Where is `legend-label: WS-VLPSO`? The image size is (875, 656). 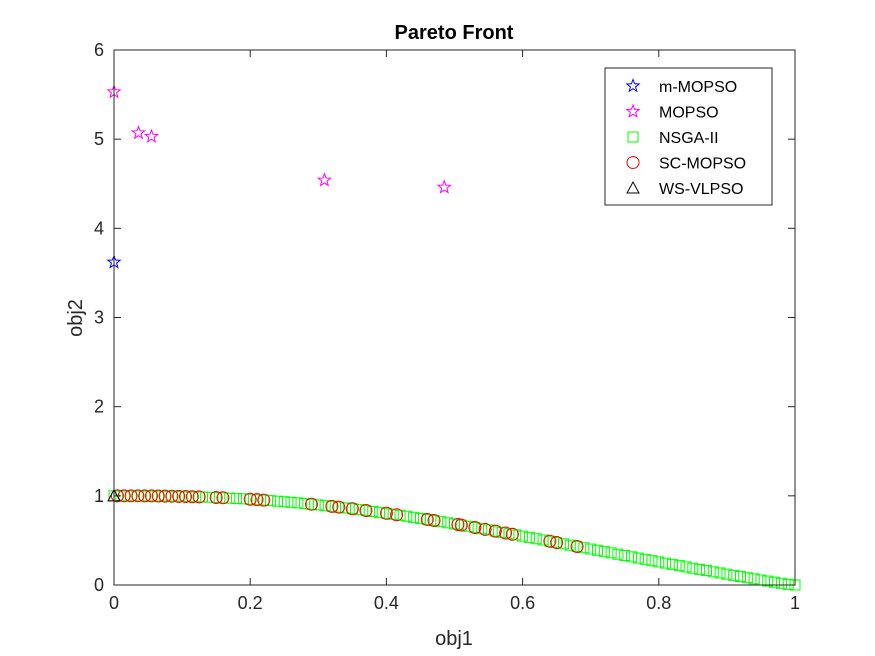 legend-label: WS-VLPSO is located at coordinates (701, 189).